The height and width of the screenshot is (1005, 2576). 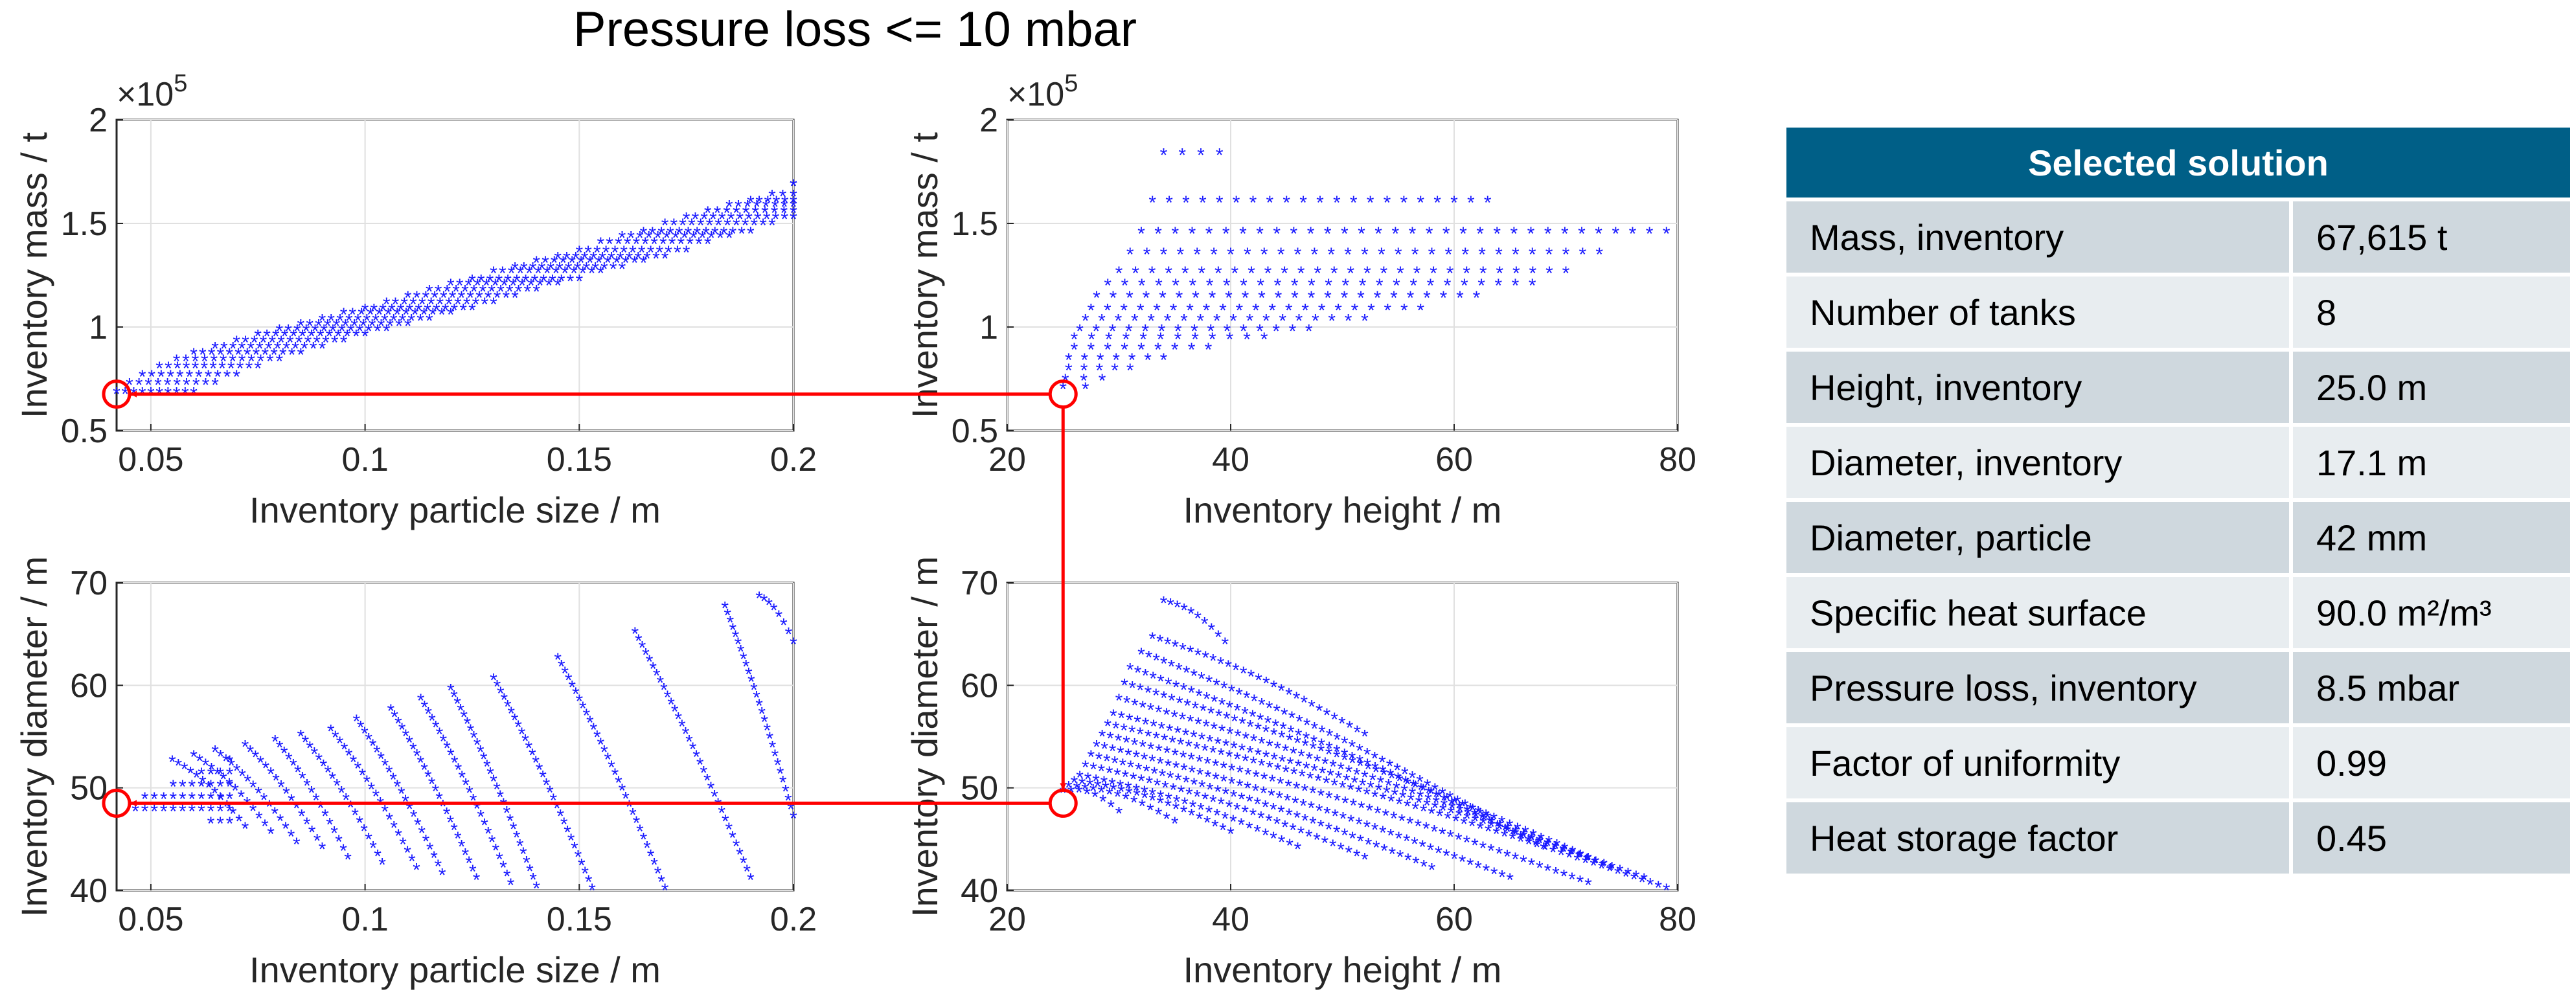 I want to click on axes-frame, so click(x=455, y=275).